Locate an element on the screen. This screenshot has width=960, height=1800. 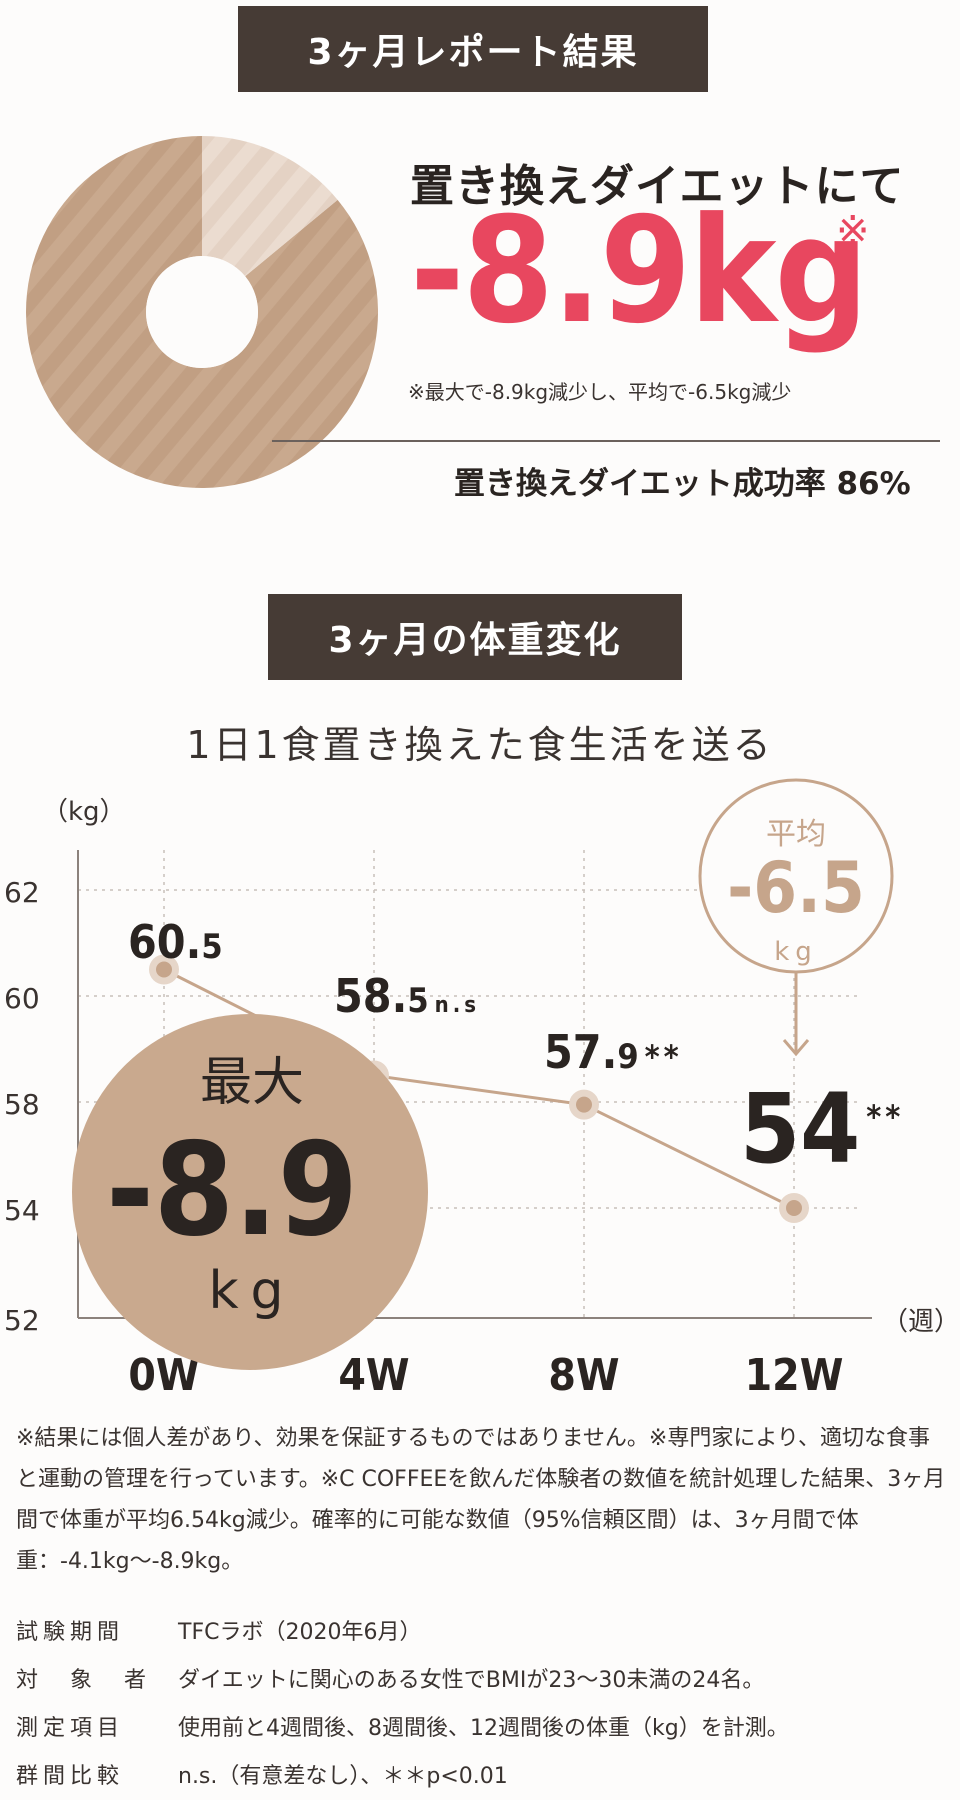
info-row-measure: 測定項目 使用前と4週間後、8週間後、12週間後の体重（kg）を計測。 is located at coordinates (402, 1726).